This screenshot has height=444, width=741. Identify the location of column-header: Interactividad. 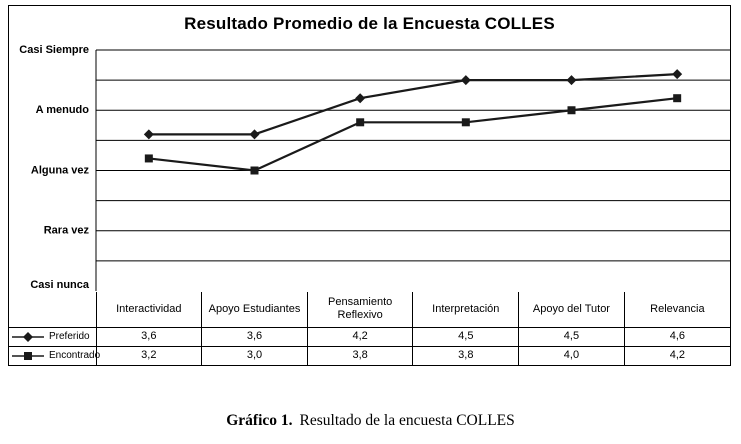
(149, 309).